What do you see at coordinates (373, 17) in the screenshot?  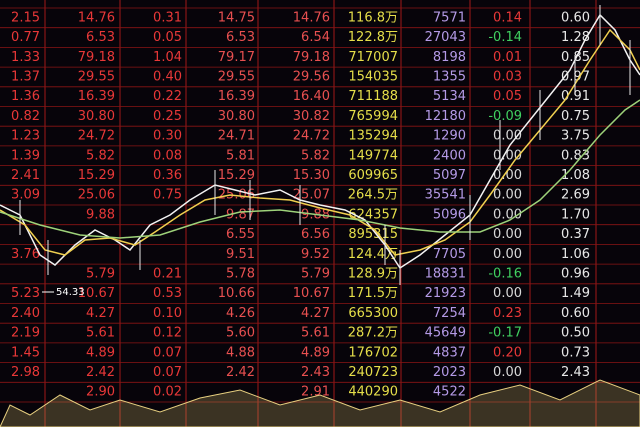 I see `cell: 116.8万` at bounding box center [373, 17].